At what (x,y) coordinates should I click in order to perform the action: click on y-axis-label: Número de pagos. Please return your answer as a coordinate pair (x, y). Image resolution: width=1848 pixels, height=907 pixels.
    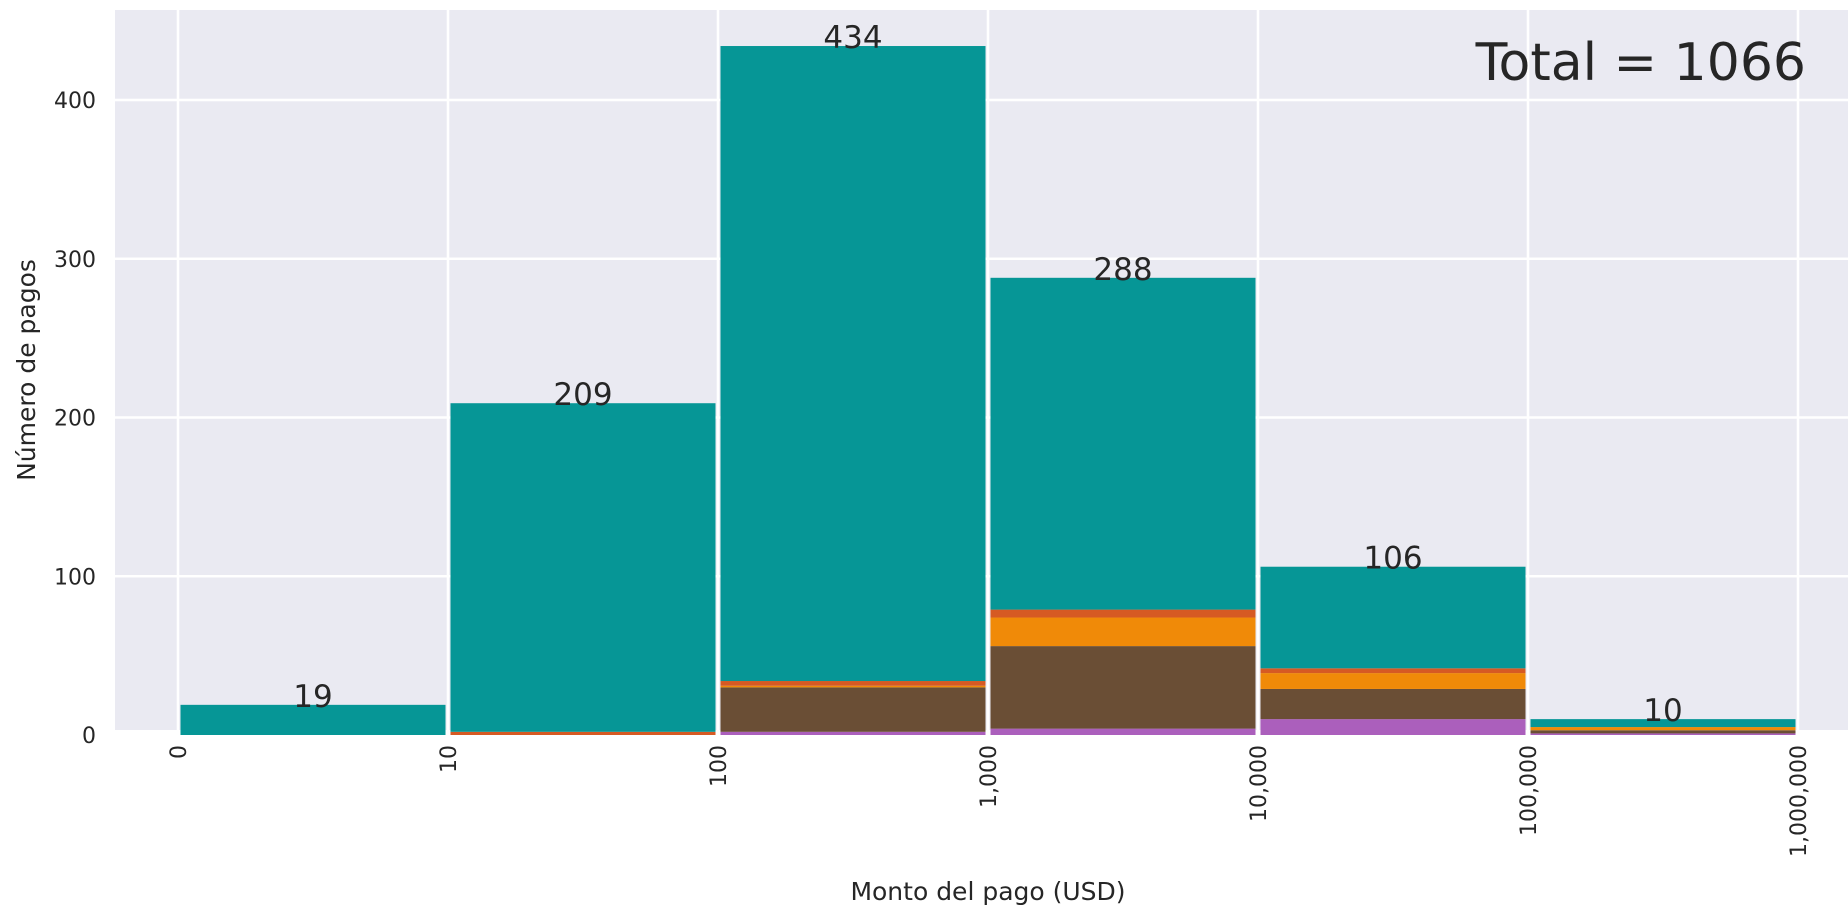
    Looking at the image, I should click on (26, 370).